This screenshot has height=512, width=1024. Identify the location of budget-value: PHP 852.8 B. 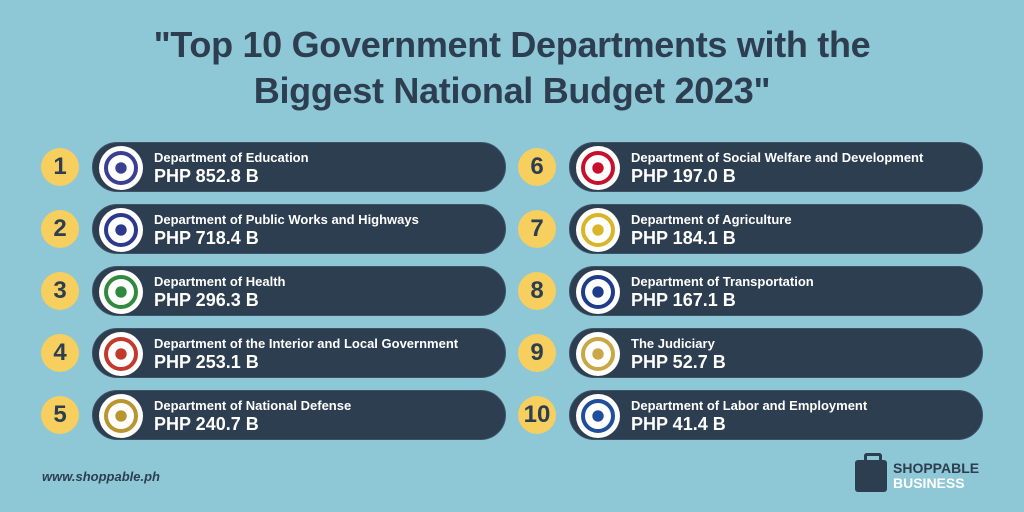
(206, 176).